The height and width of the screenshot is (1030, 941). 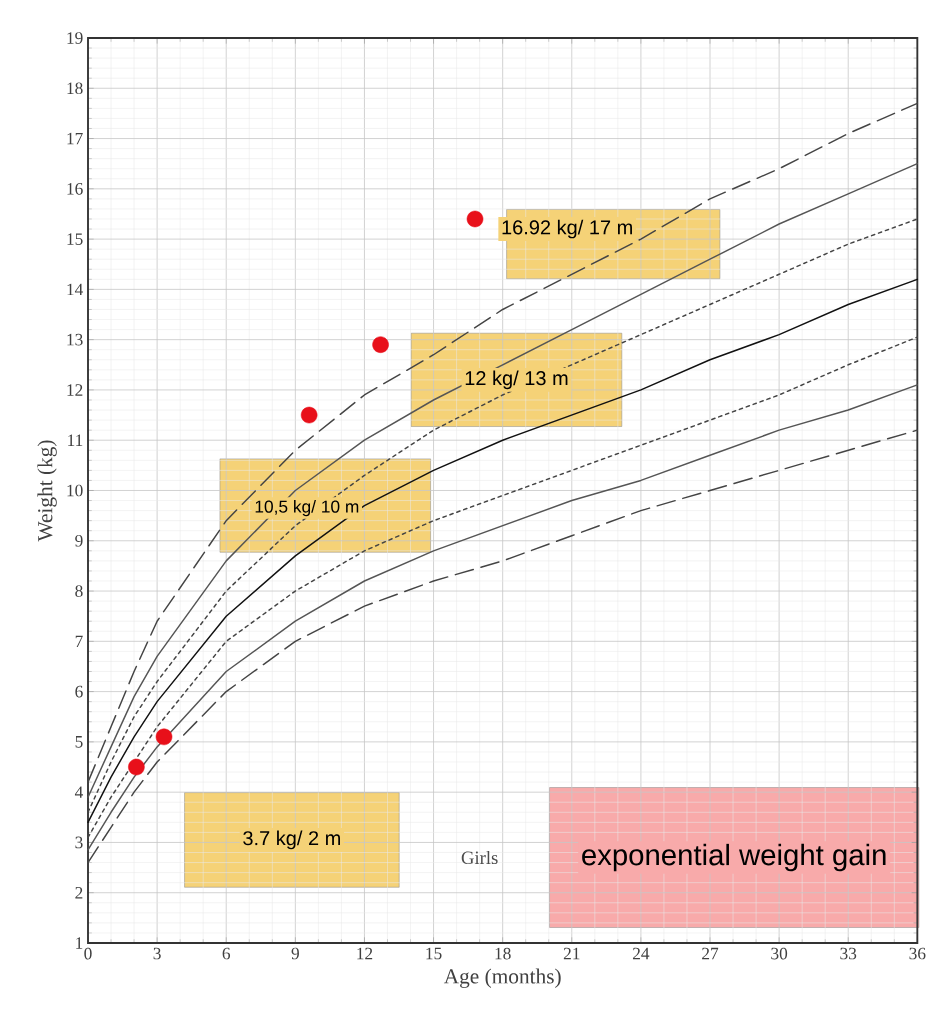 I want to click on y-tick-label: 12, so click(x=75, y=390).